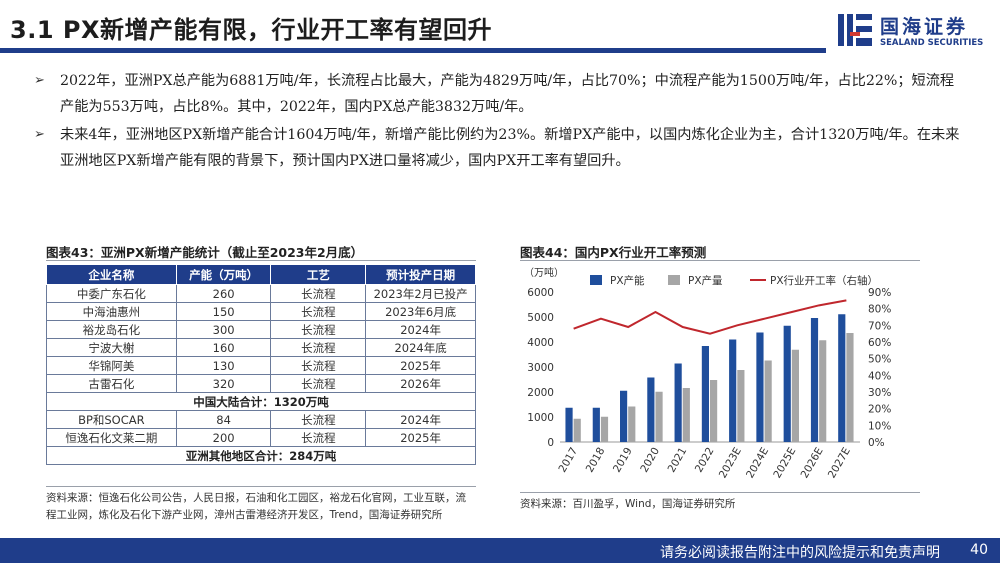 This screenshot has width=1000, height=563. Describe the element at coordinates (420, 365) in the screenshot. I see `table-cell: 2025年` at that location.